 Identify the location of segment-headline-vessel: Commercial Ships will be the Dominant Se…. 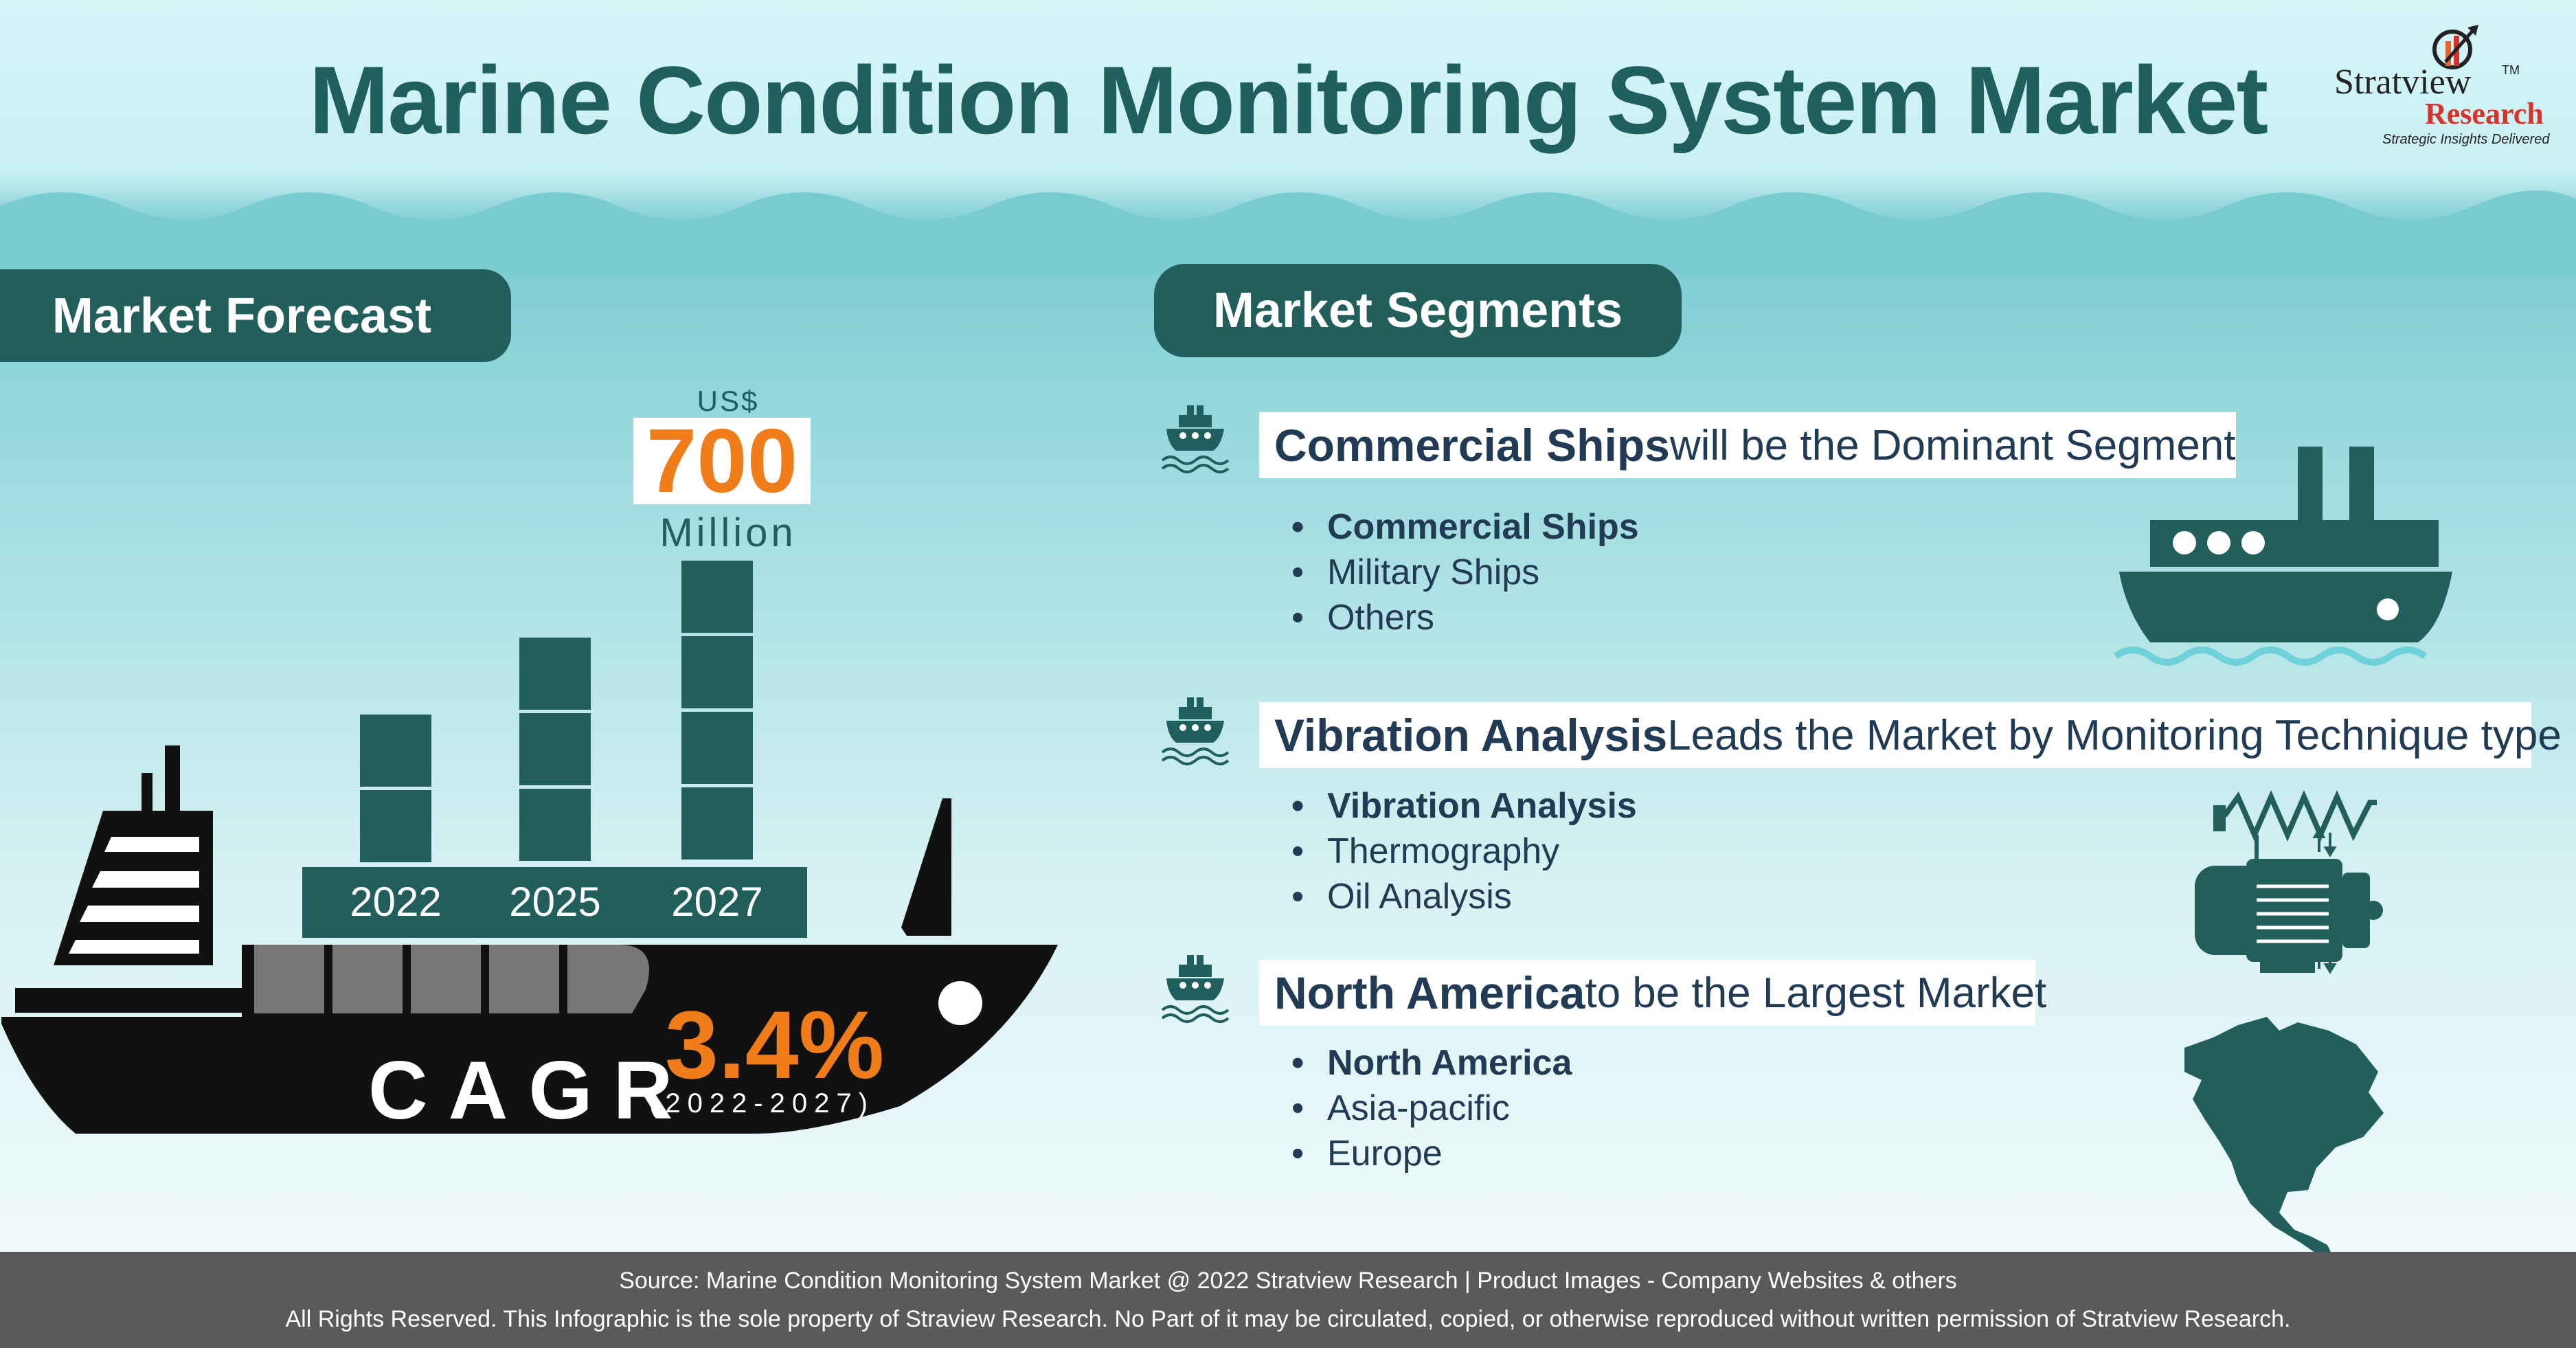
(1747, 445).